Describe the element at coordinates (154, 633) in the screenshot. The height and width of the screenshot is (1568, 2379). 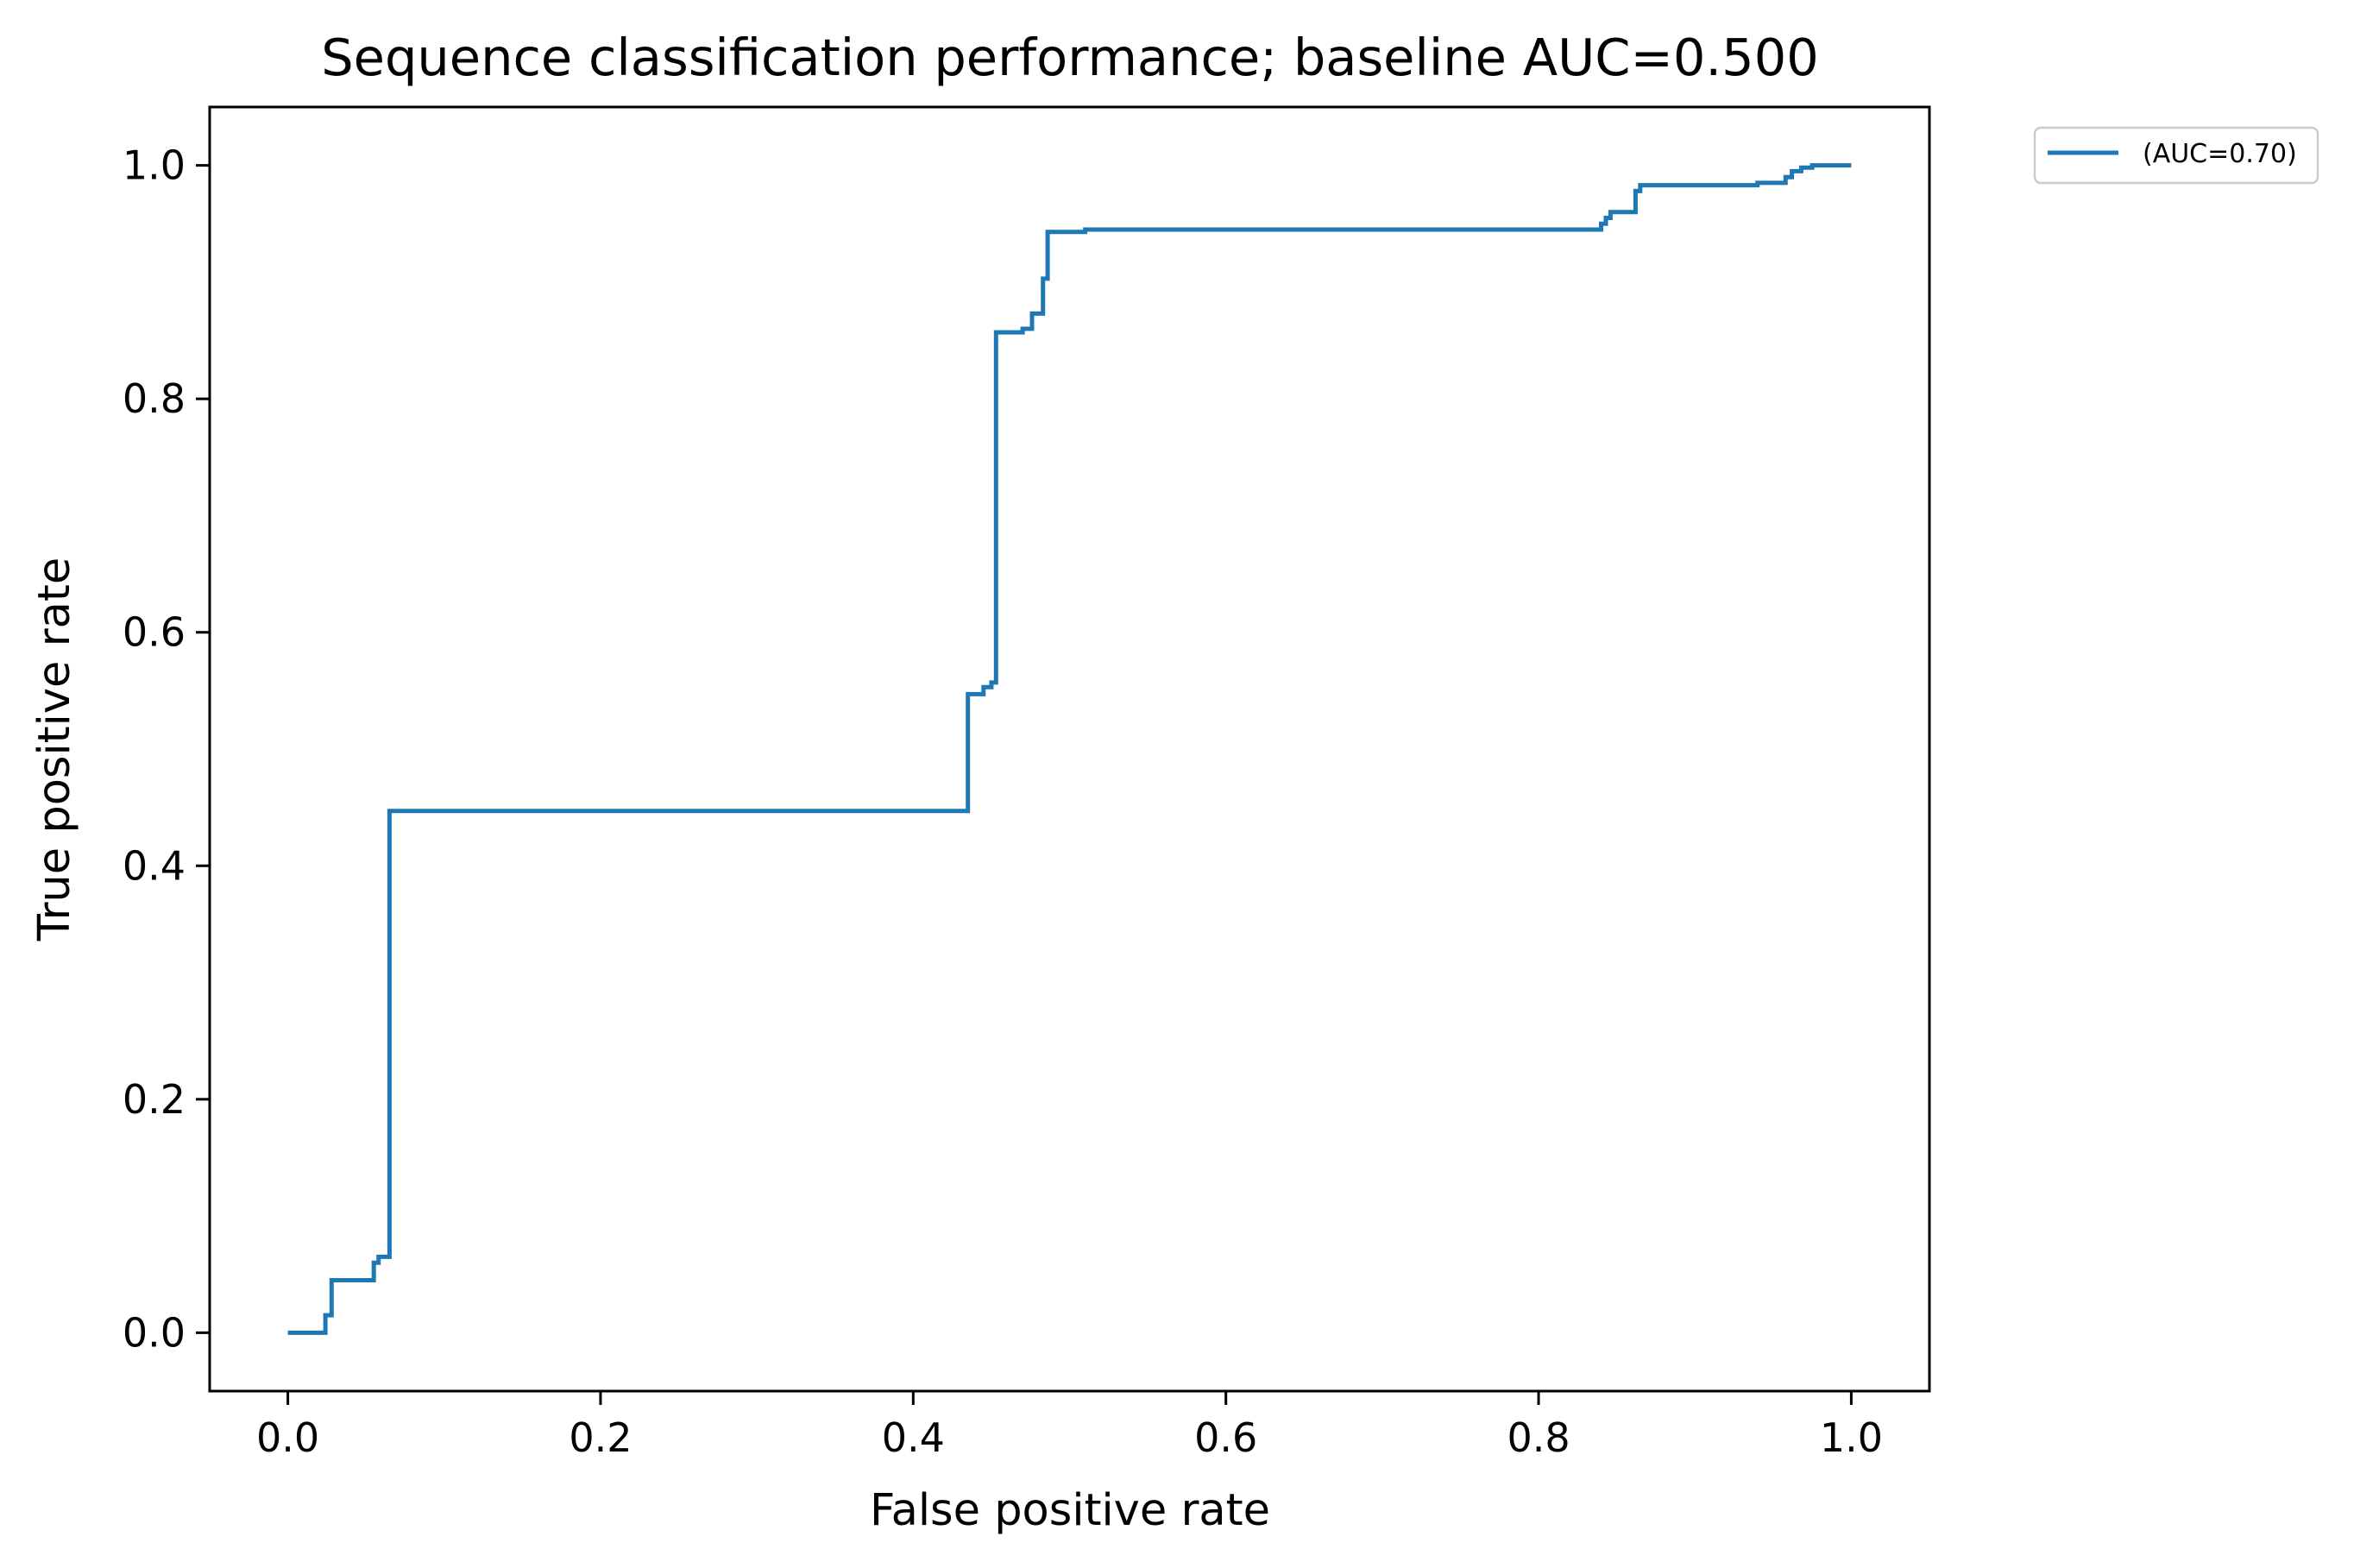
I see `y-tick-label: 0.6` at that location.